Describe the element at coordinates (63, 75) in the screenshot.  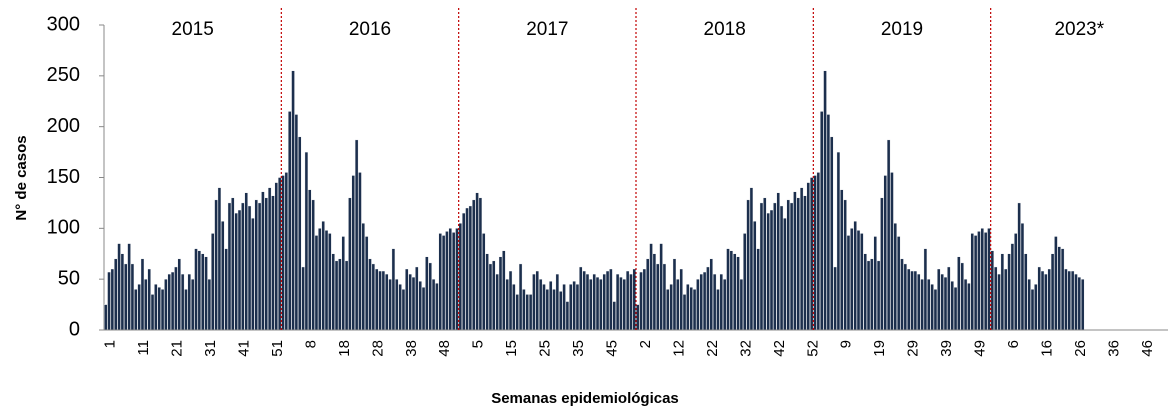
I see `y-tick-label: 250` at that location.